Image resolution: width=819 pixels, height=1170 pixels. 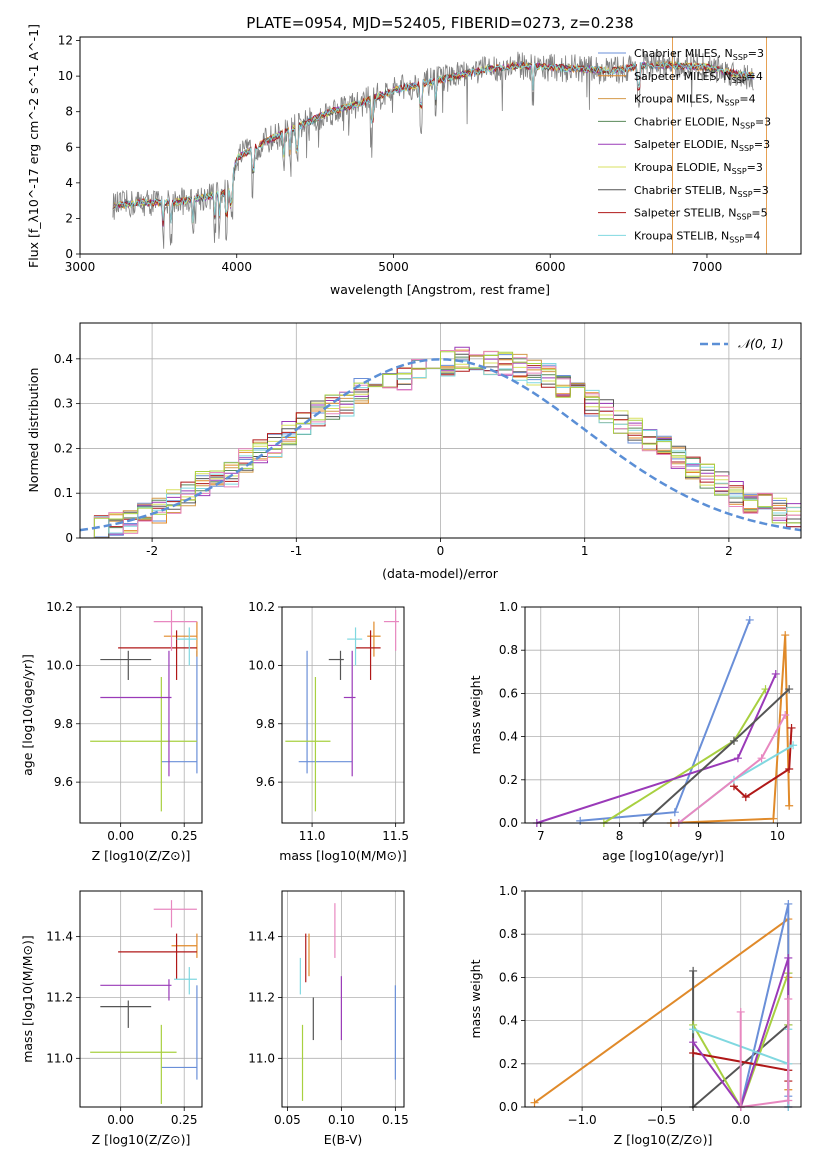 I want to click on x-tick-label: -1, so click(x=296, y=551).